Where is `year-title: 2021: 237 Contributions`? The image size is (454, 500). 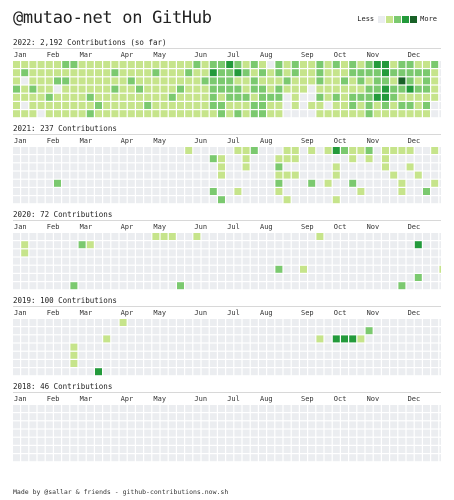
year-title: 2021: 237 Contributions is located at coordinates (65, 128).